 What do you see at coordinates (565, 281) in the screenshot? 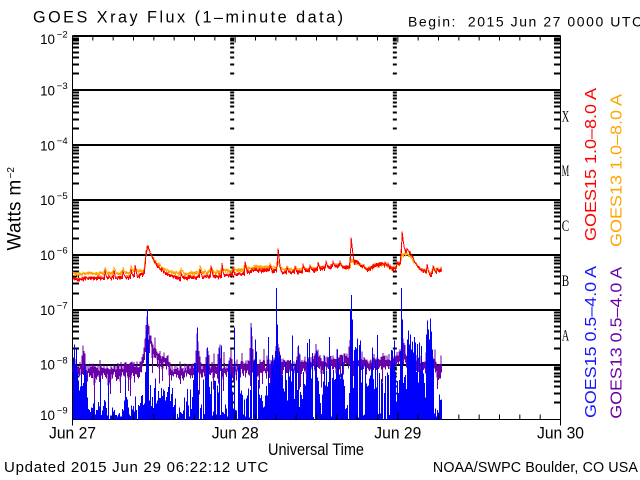
I see `svg-text: B` at bounding box center [565, 281].